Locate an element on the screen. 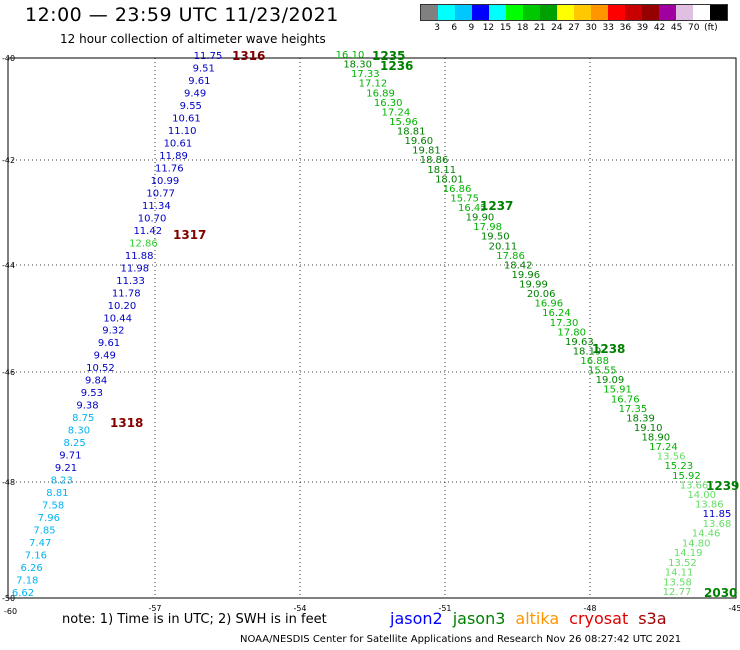 This screenshot has height=650, width=740. swh-value: 16.88 is located at coordinates (594, 361).